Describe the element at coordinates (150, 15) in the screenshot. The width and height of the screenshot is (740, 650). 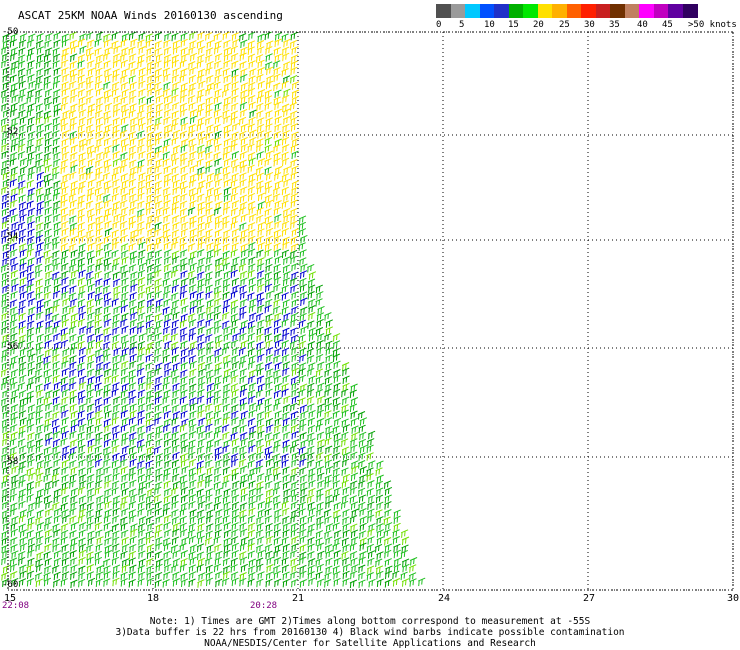
I see `map-title: ASCAT 25KM NOAA Winds 20160130 ascending` at that location.